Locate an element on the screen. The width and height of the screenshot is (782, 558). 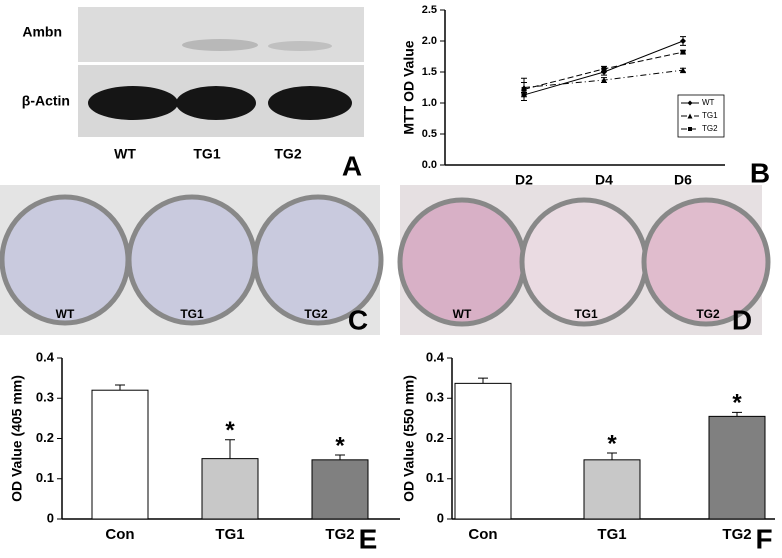
panel-letter: E is located at coordinates (368, 538).